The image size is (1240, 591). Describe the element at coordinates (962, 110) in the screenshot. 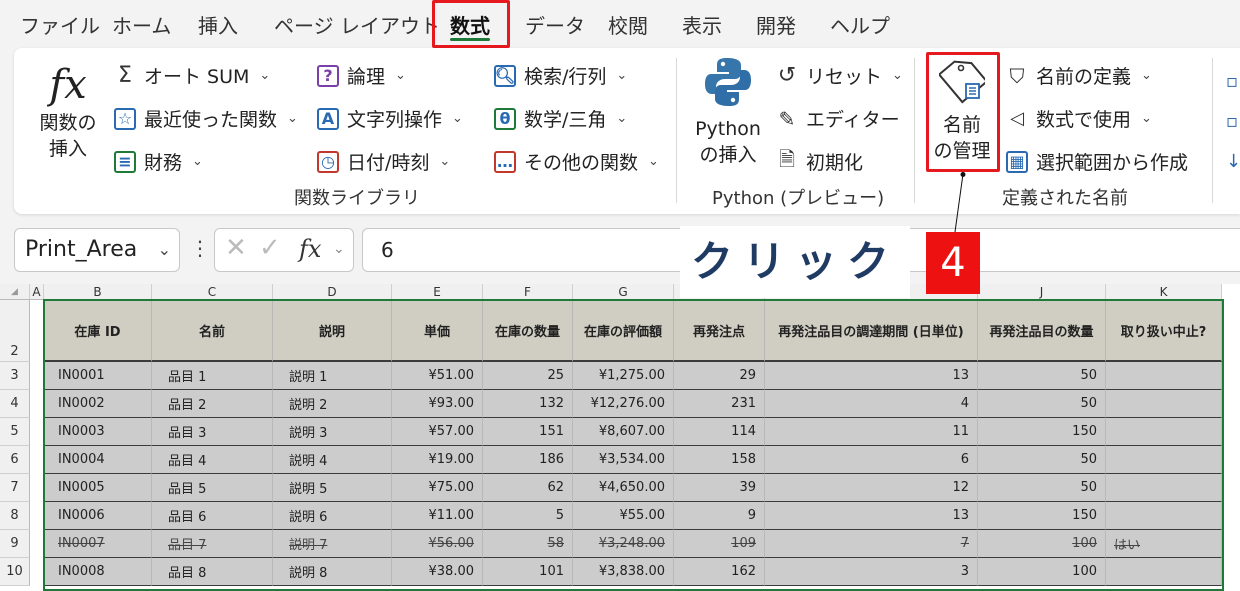

I see `name-manager-button: 名前 の管理` at that location.